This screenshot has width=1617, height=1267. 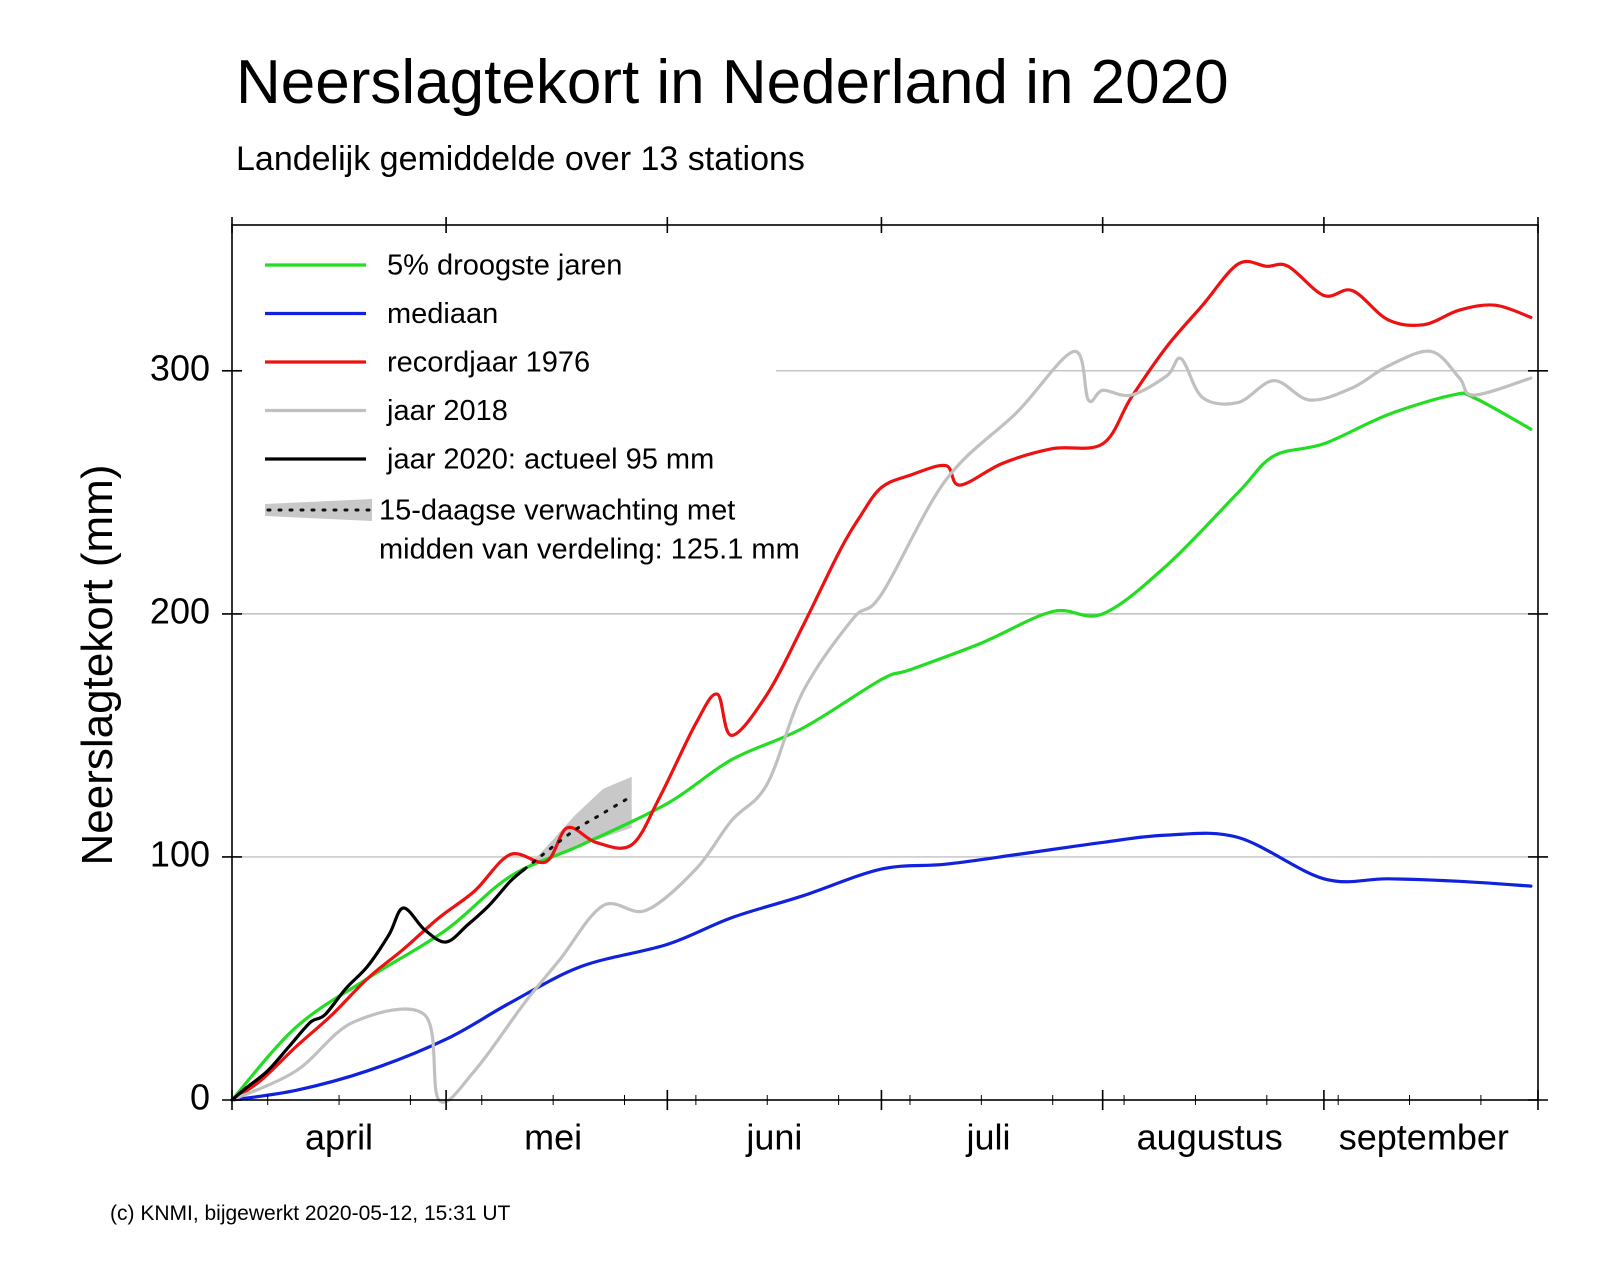 I want to click on chart-subtitle: Landelijk gemiddelde over 13 stations, so click(x=520, y=159).